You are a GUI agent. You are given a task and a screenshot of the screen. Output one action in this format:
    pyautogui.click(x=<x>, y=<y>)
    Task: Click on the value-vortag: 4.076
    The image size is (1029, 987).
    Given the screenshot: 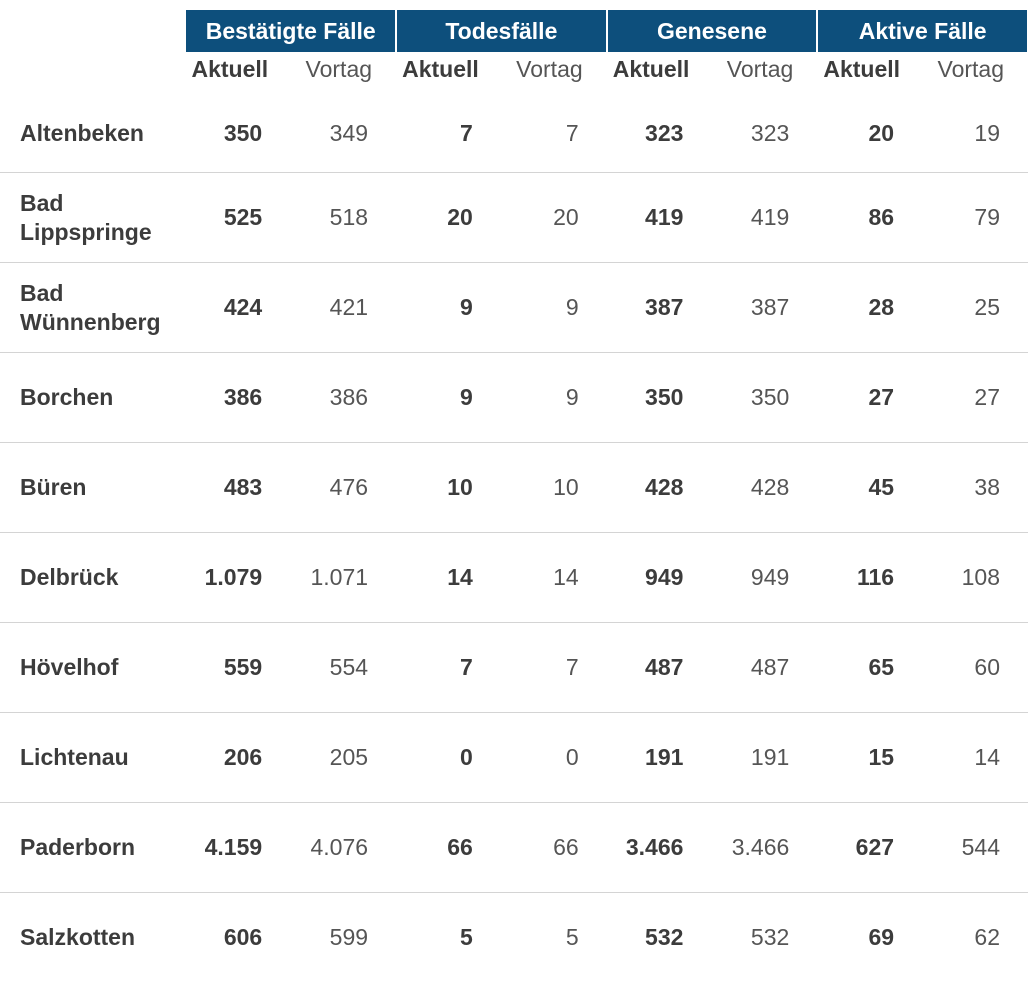 What is the action you would take?
    pyautogui.click(x=341, y=847)
    